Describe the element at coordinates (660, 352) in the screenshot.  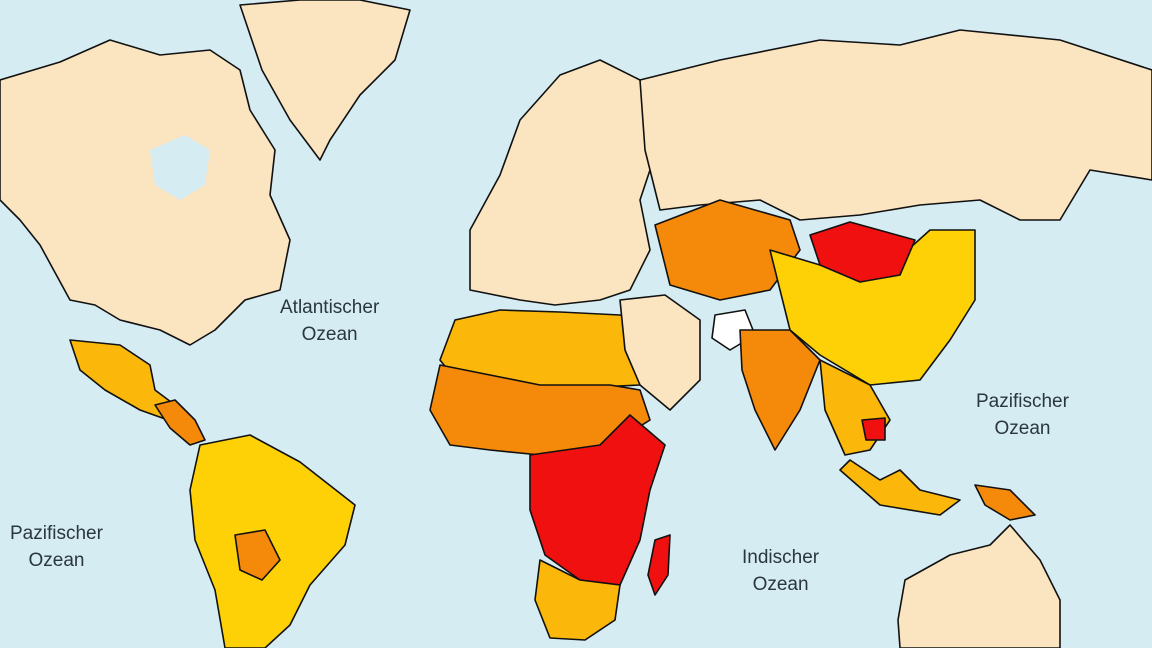
I see `region-middle-east` at that location.